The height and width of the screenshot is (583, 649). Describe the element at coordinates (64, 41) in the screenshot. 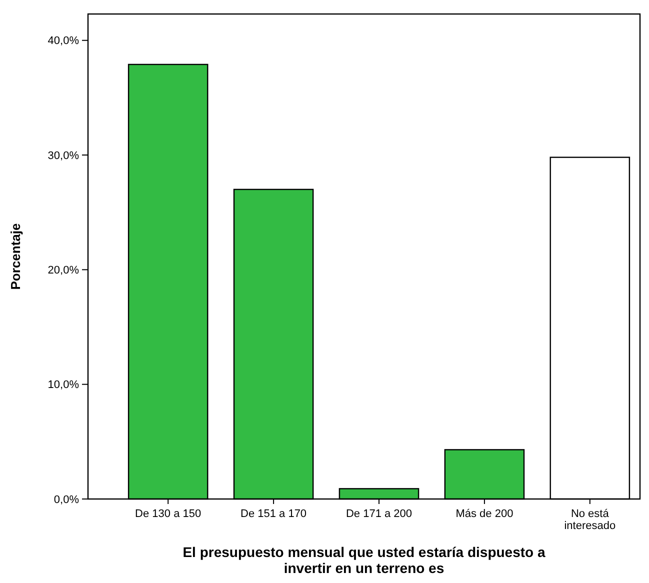

I see `y-tick-label: 40,0%` at that location.